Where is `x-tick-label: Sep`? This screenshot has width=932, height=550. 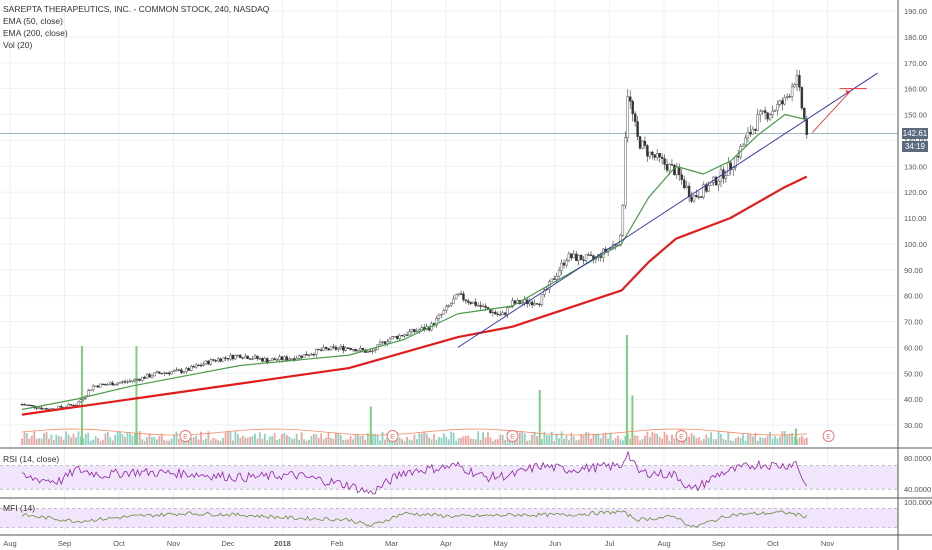
x-tick-label: Sep is located at coordinates (718, 543).